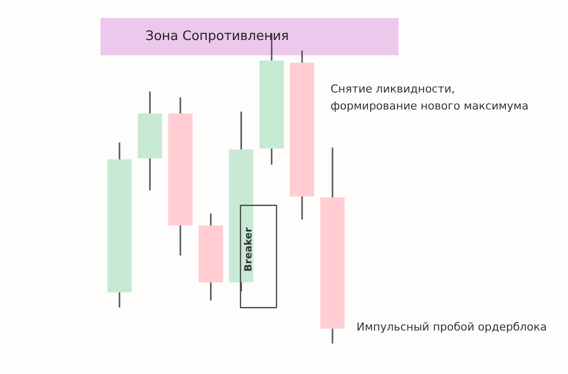  Describe the element at coordinates (451, 327) in the screenshot. I see `text: Импульсный пробой ордерблока` at that location.